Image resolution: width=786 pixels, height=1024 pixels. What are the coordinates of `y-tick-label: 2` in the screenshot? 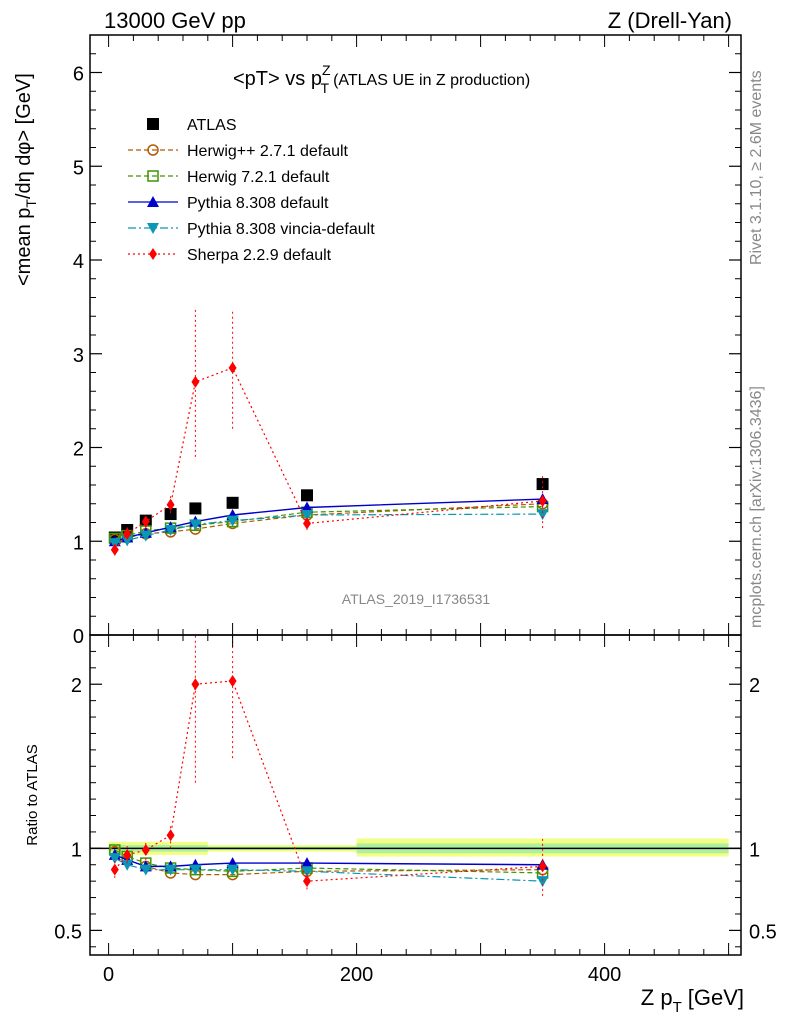 It's located at (78, 450).